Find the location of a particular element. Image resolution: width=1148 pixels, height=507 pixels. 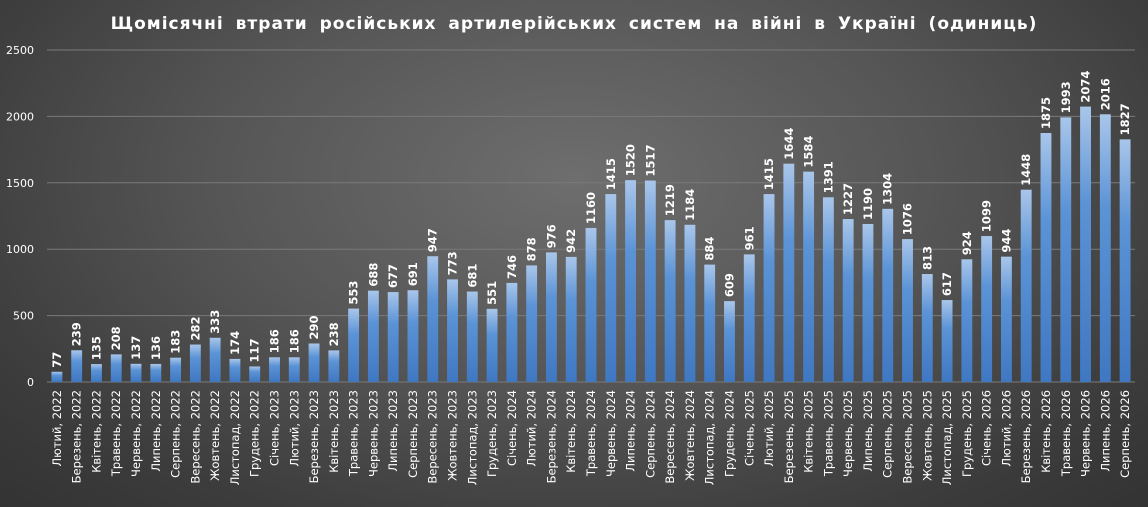

x-tick-label: Березень, 2023 is located at coordinates (314, 436).